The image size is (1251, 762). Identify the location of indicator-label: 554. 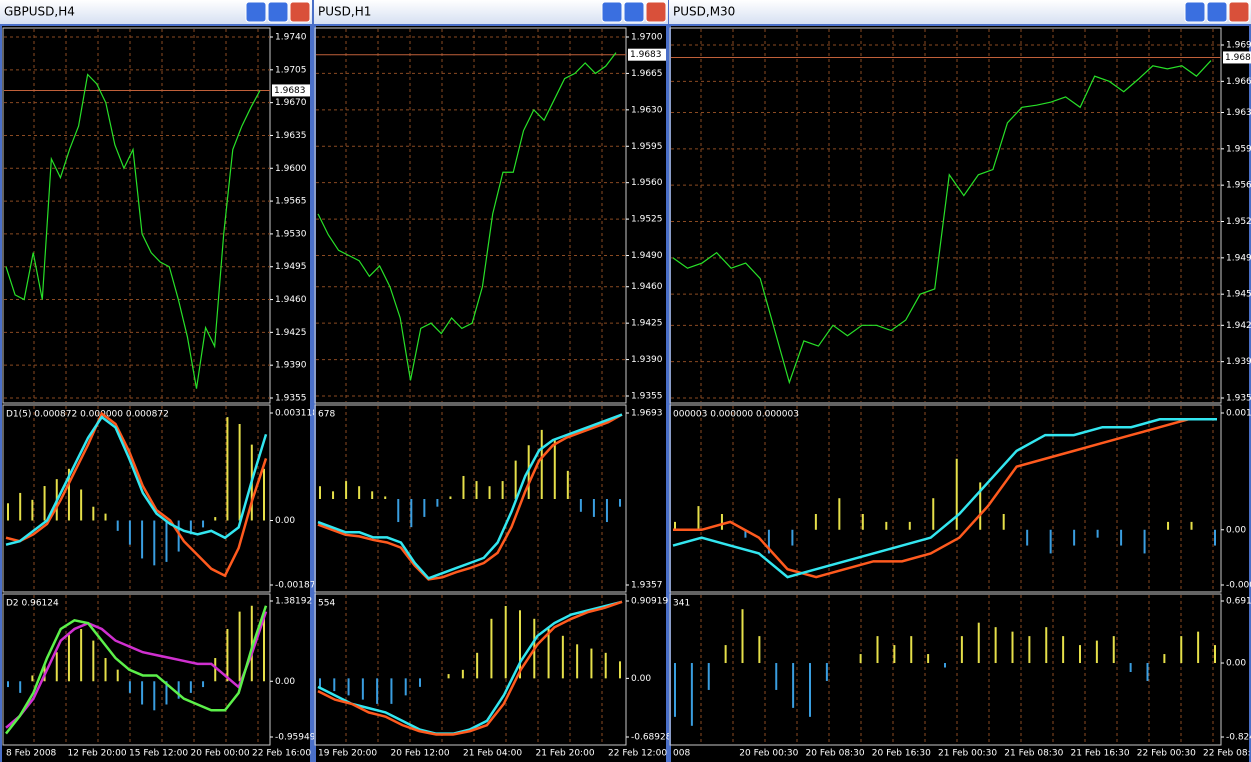
(326, 604).